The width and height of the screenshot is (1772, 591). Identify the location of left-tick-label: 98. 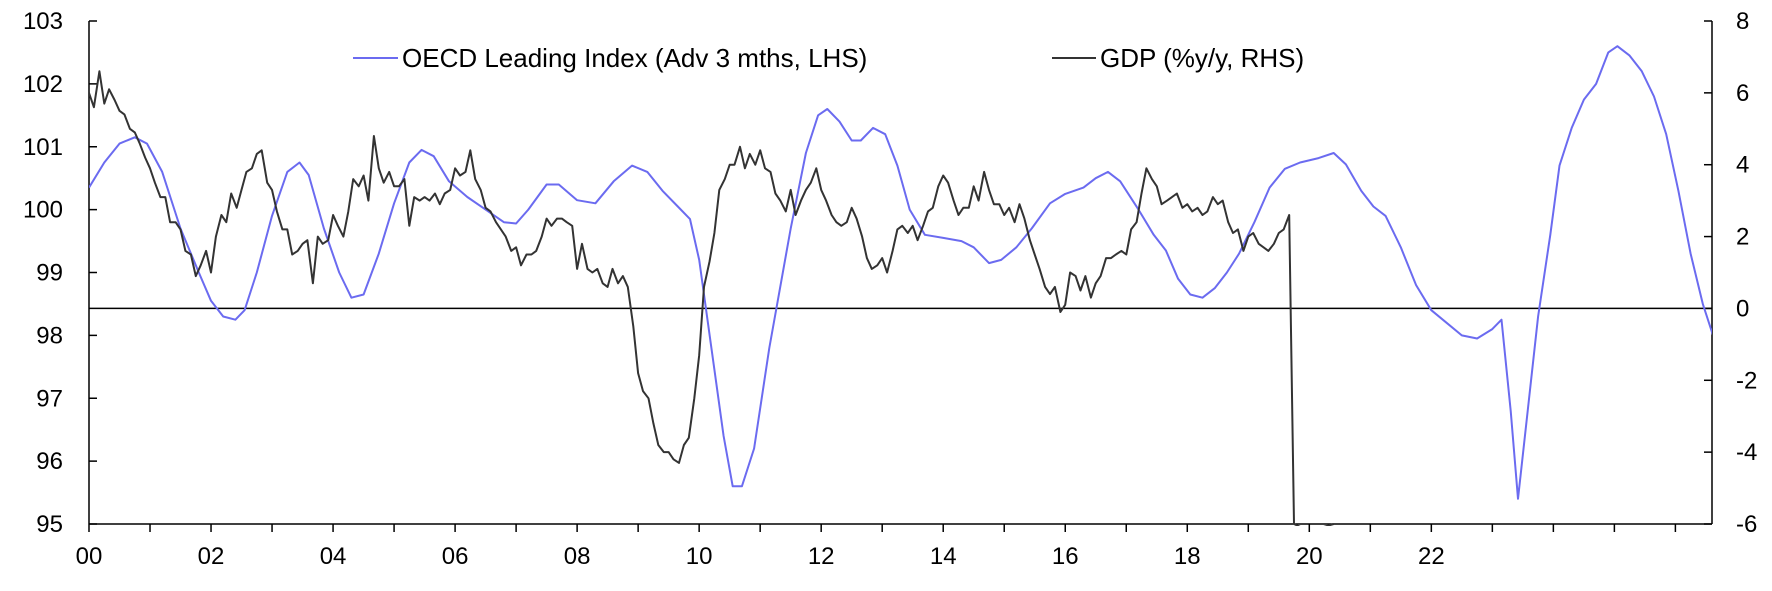
(49, 335).